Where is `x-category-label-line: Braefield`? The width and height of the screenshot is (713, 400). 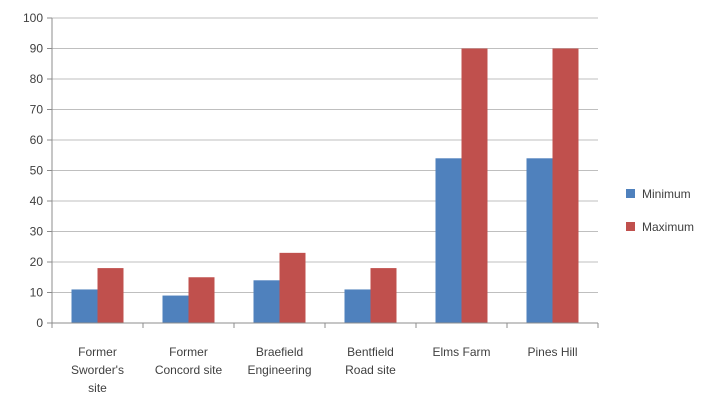 x-category-label-line: Braefield is located at coordinates (279, 352).